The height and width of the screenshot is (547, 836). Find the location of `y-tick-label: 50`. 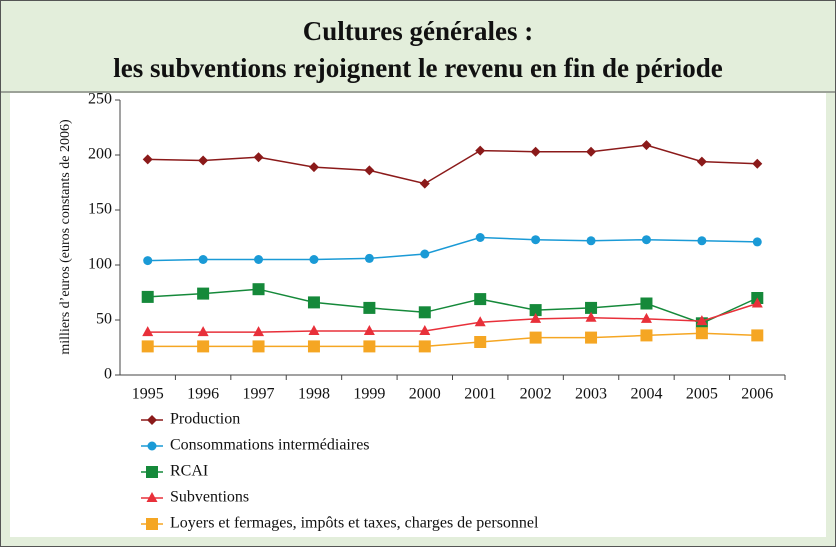

y-tick-label: 50 is located at coordinates (104, 319).